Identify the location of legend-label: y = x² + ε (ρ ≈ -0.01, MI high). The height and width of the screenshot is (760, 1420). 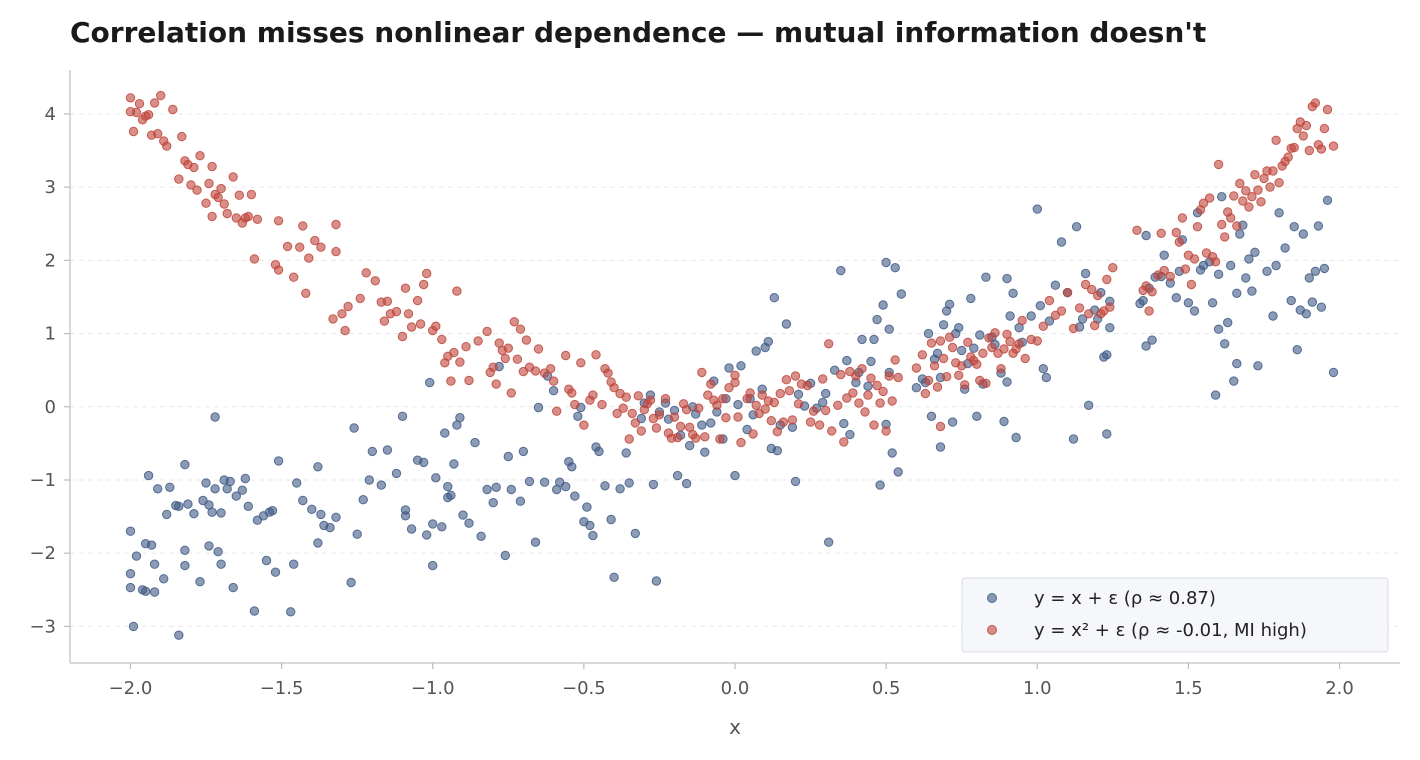
(1170, 630).